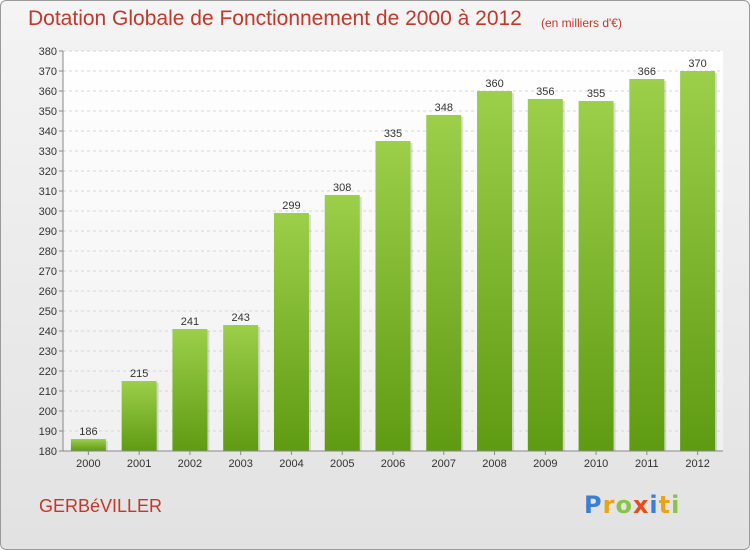 This screenshot has height=550, width=750. Describe the element at coordinates (48, 112) in the screenshot. I see `y-tick-label: 350` at that location.